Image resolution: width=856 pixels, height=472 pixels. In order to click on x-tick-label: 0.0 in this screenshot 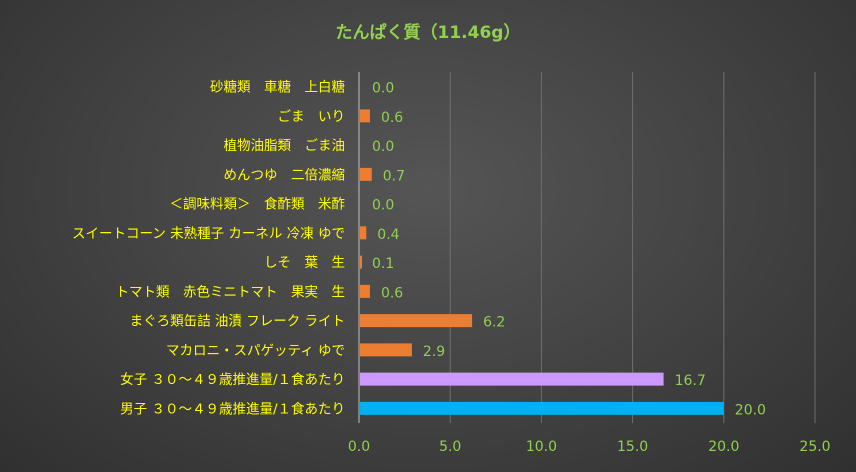, I will do `click(359, 447)`.